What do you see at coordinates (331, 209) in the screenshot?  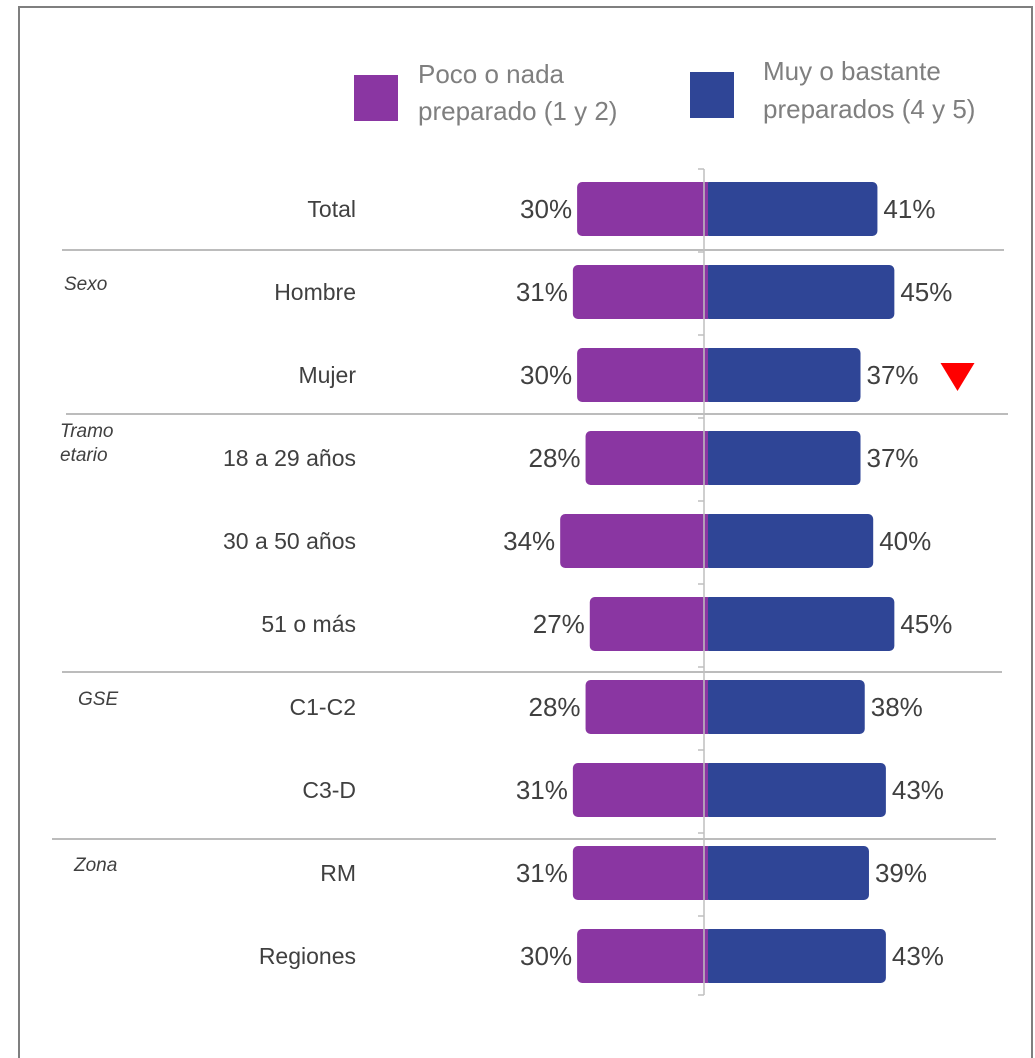 I see `category-label: Total` at bounding box center [331, 209].